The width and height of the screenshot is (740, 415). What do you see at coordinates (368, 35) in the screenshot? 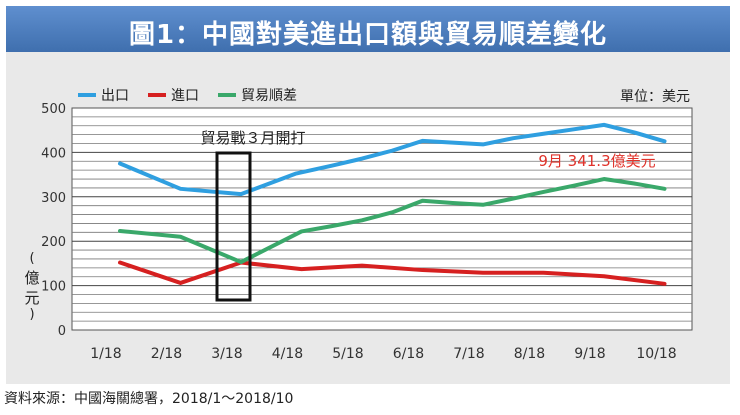
I see `chart-title: 圖1：中國對美進出口額與貿易順差變化` at bounding box center [368, 35].